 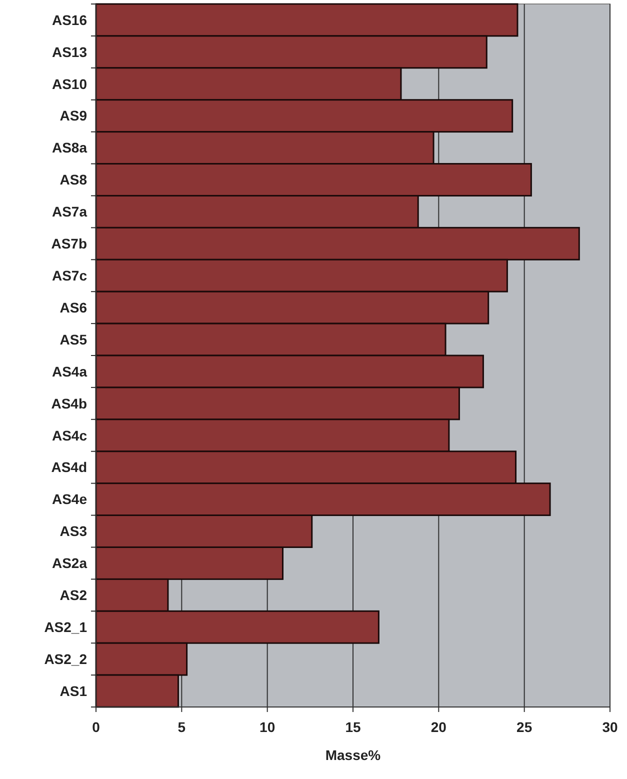 I want to click on y-tick-label: AS6, so click(x=74, y=307).